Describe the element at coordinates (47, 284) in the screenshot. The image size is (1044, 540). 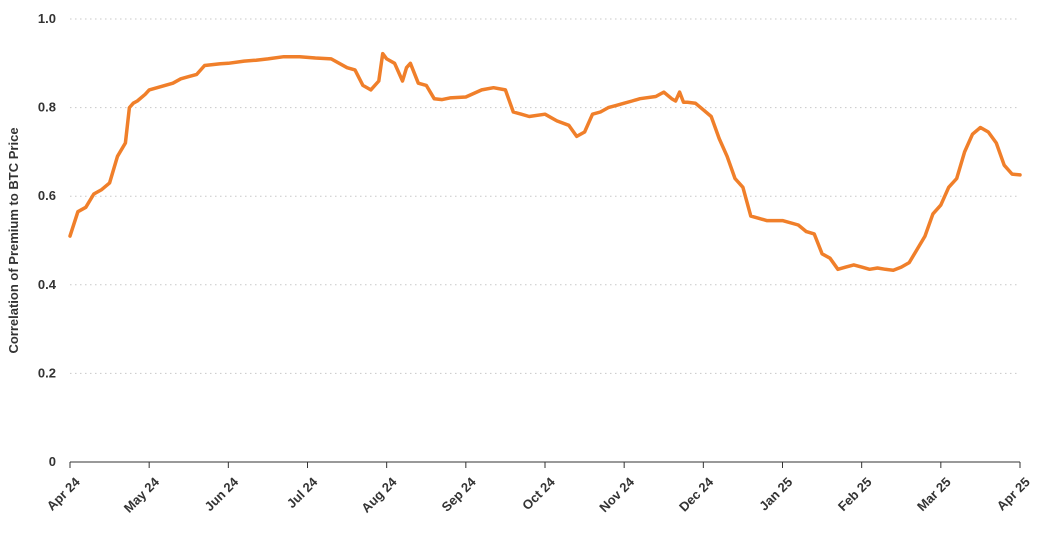
I see `y-tick-label: 0.4` at that location.